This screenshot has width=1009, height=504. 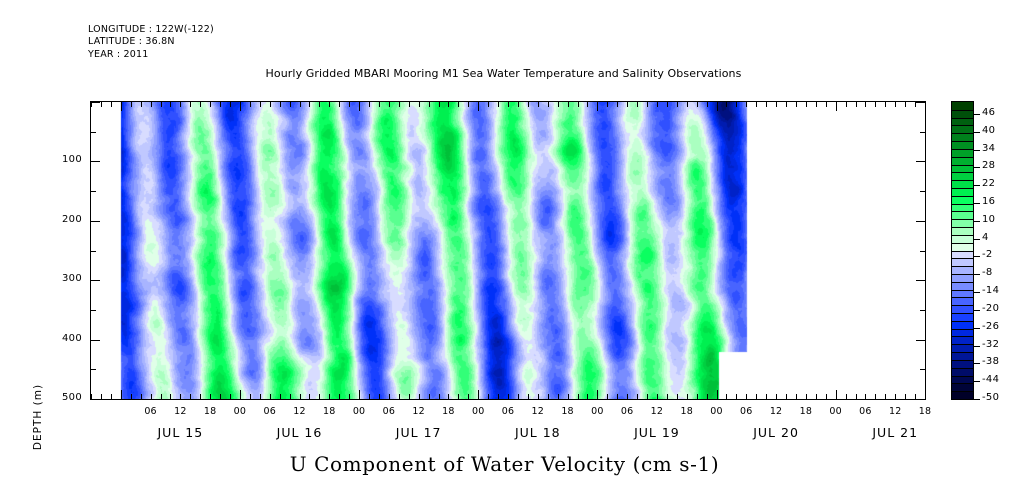 What do you see at coordinates (991, 326) in the screenshot?
I see `colorbar-tick-label: -26` at bounding box center [991, 326].